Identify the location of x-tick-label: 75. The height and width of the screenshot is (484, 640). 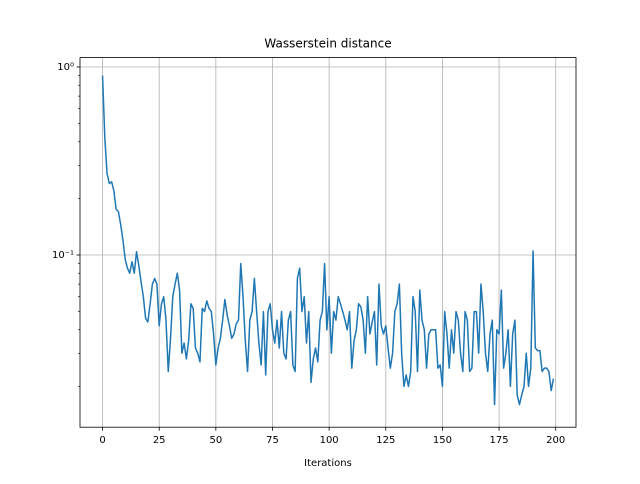
(272, 440).